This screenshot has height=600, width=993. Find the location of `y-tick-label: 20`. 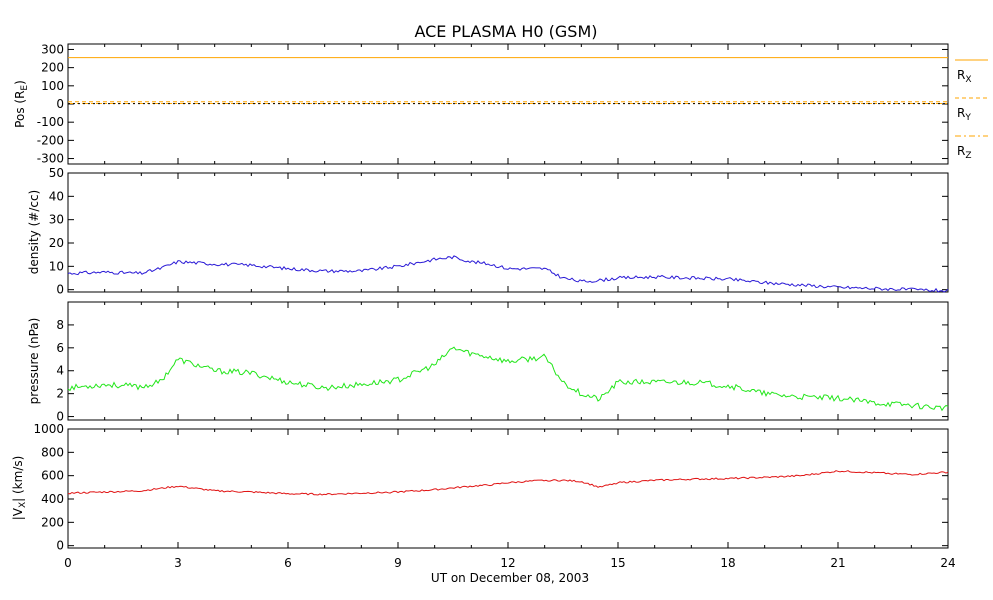

y-tick-label: 20 is located at coordinates (56, 243).